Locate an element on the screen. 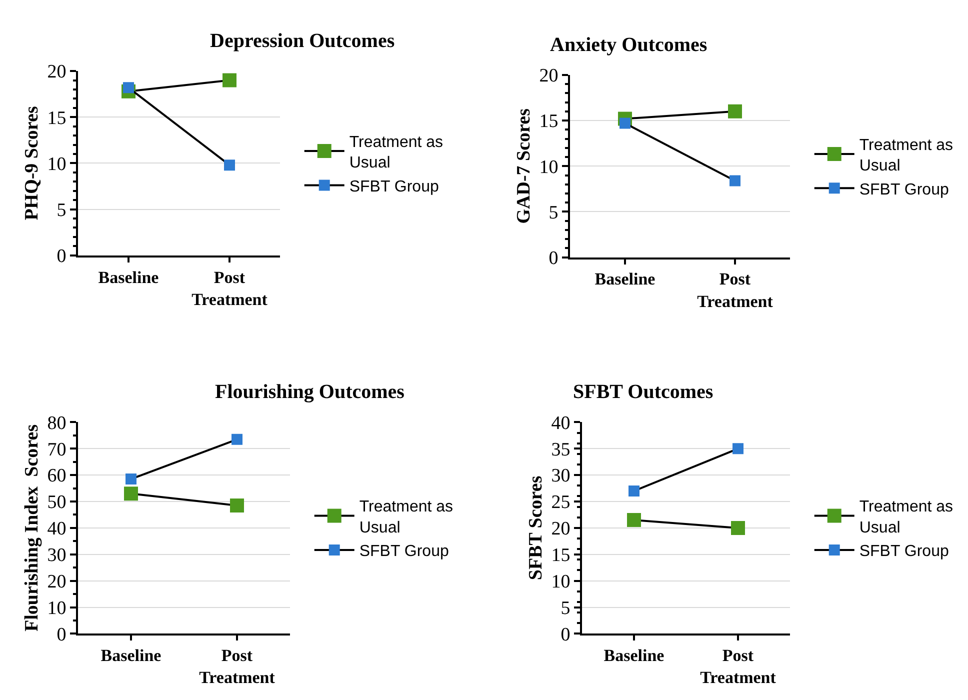 The image size is (968, 700). y-axis-title: PHQ-9 Scores is located at coordinates (32, 163).